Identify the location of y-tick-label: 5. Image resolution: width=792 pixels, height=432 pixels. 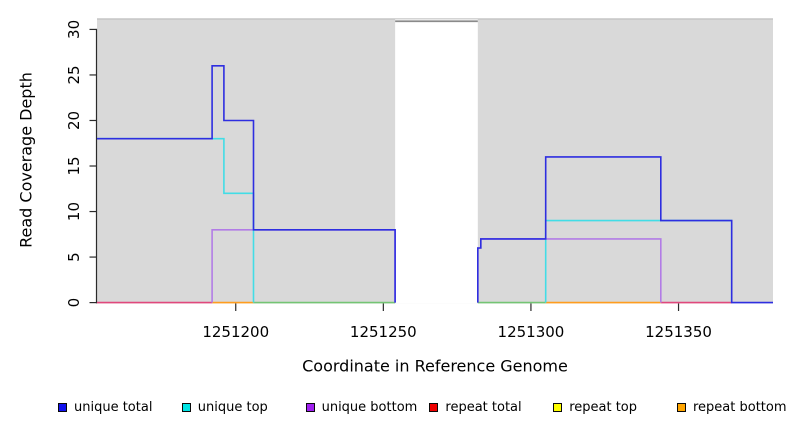
(74, 257).